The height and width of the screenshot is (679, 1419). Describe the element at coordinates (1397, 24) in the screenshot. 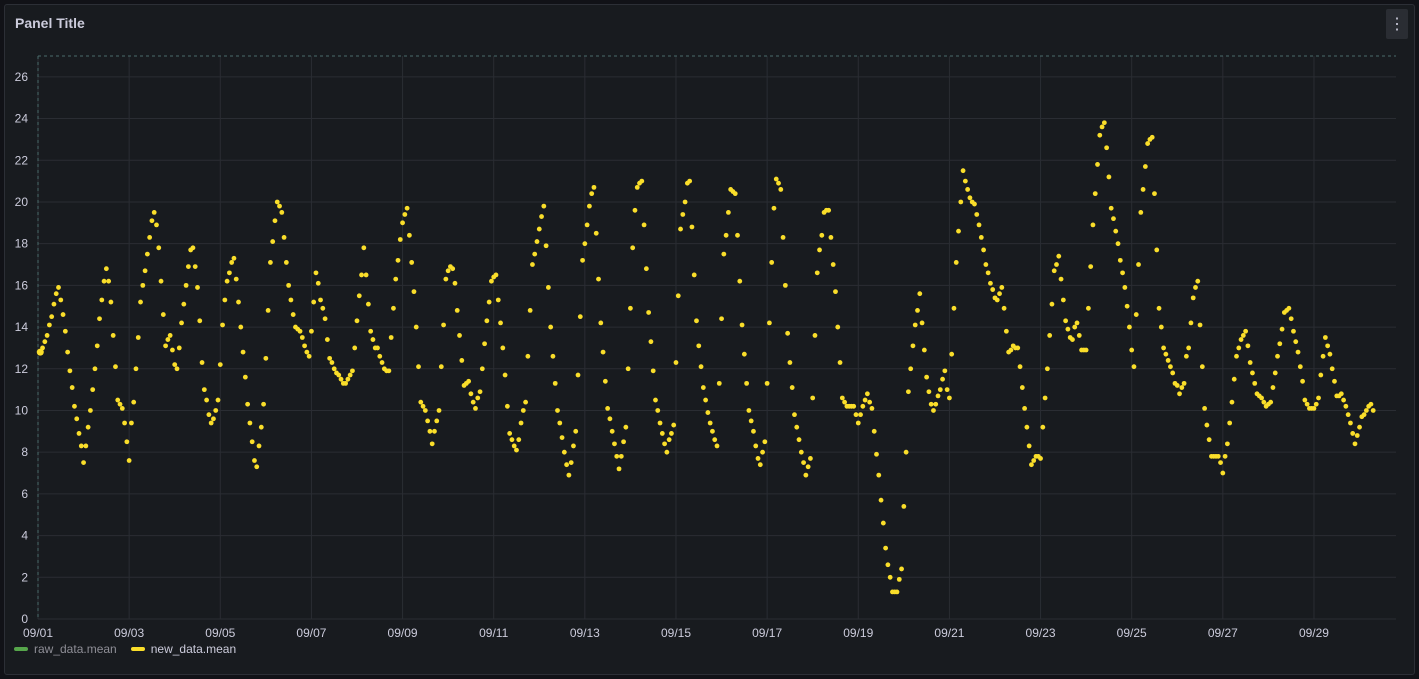

I see `panel-menu-button: ⋮` at that location.